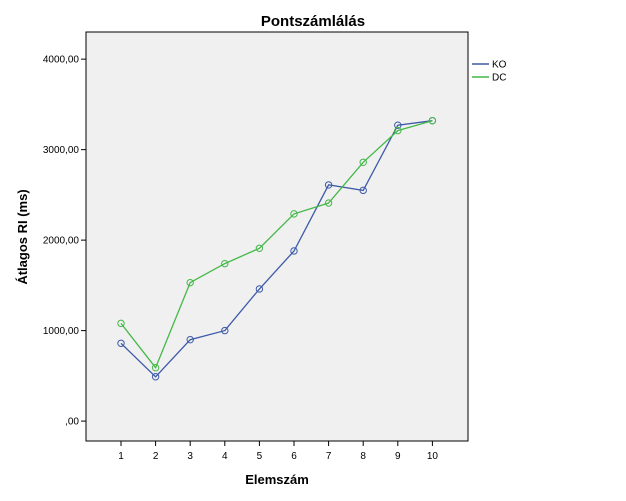  I want to click on y-tick-label: 4000,00, so click(61, 60).